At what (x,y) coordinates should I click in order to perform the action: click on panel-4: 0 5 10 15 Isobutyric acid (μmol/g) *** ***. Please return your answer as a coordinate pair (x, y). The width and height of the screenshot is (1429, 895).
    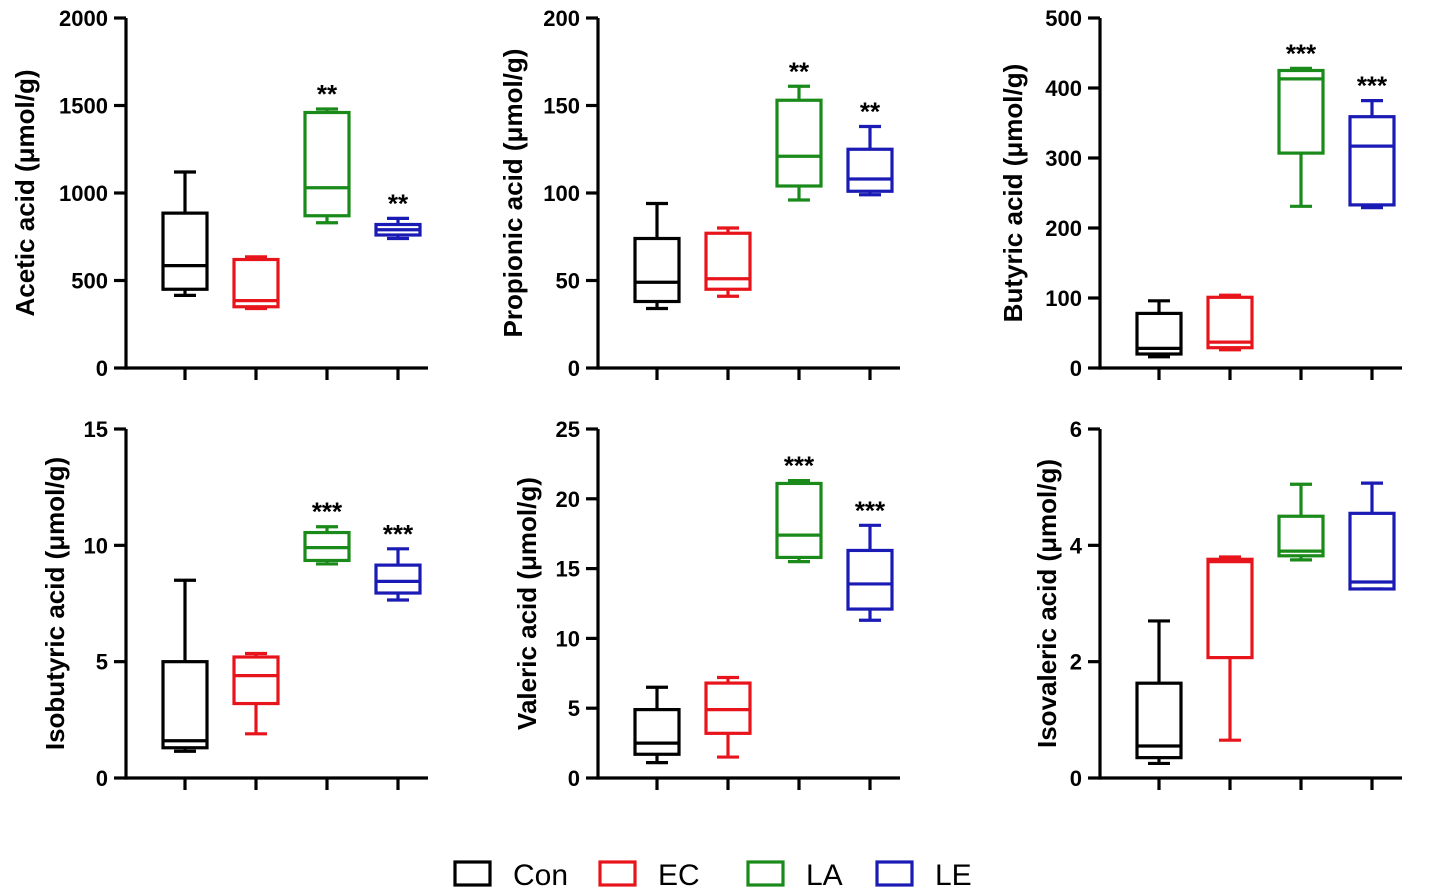
    Looking at the image, I should click on (234, 604).